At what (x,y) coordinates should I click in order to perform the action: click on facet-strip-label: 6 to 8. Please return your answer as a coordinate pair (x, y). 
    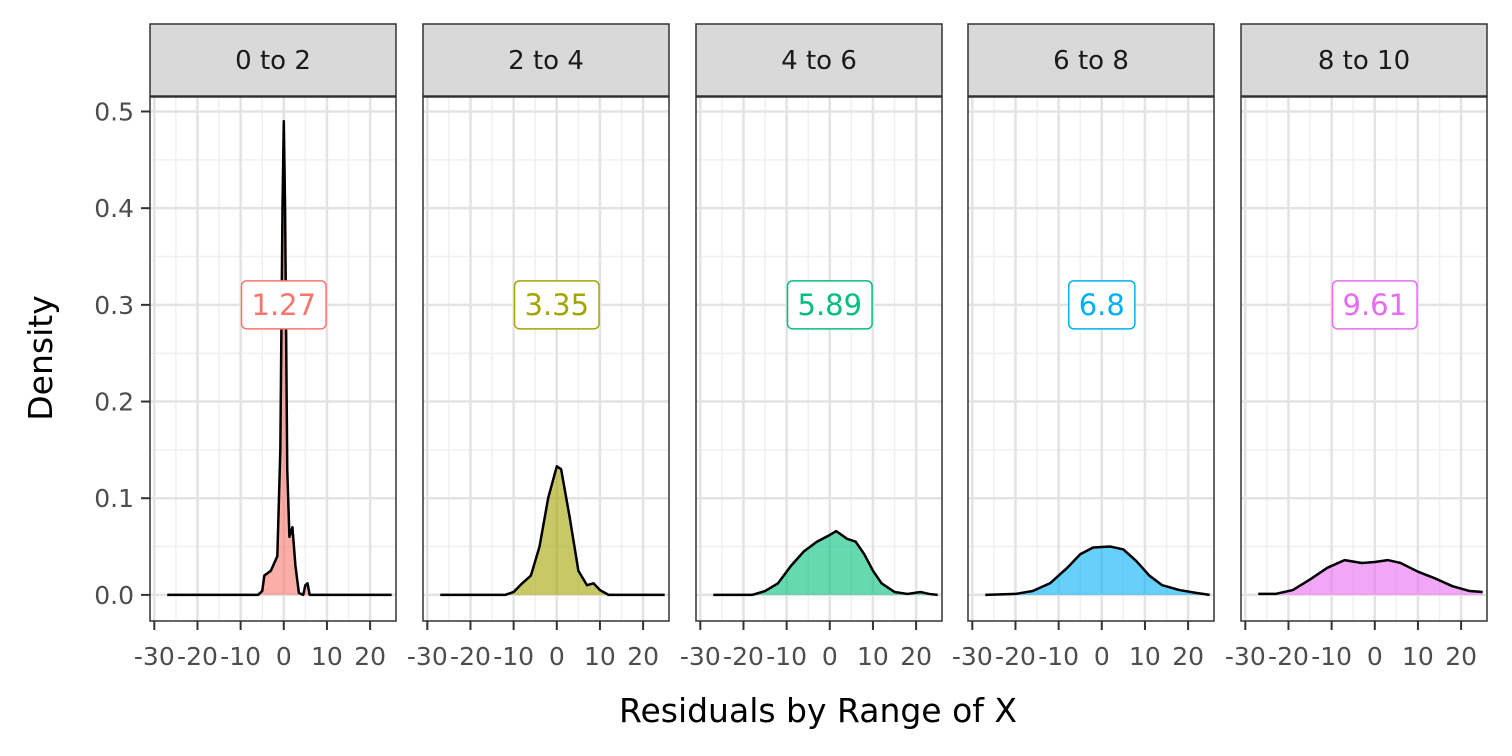
    Looking at the image, I should click on (1091, 61).